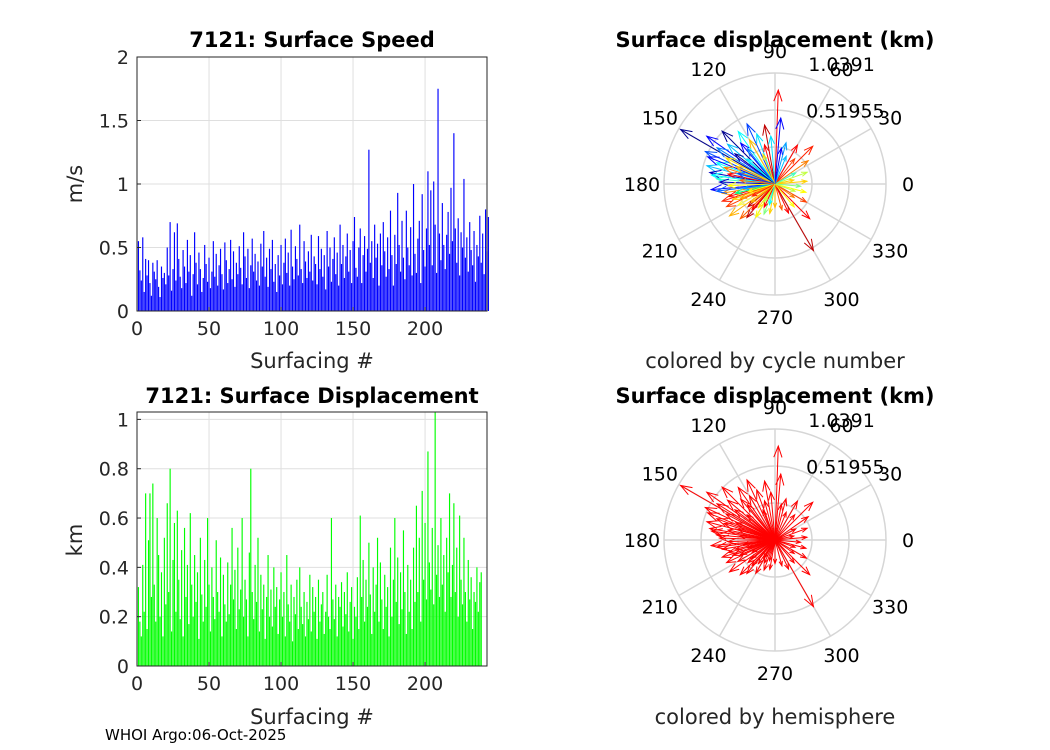 The width and height of the screenshot is (1050, 750). Describe the element at coordinates (775, 408) in the screenshot. I see `angle-label: 90` at that location.